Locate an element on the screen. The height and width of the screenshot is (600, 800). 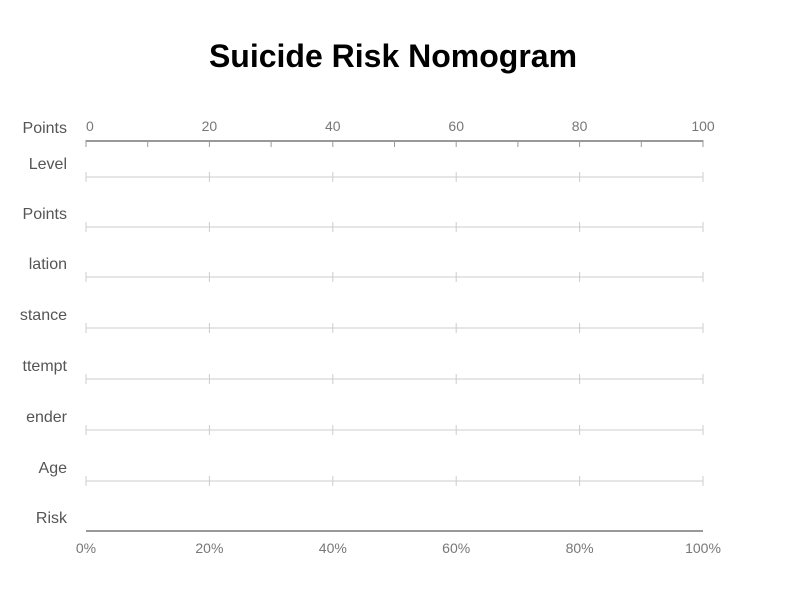
points-tick-label-1: 20 is located at coordinates (210, 126).